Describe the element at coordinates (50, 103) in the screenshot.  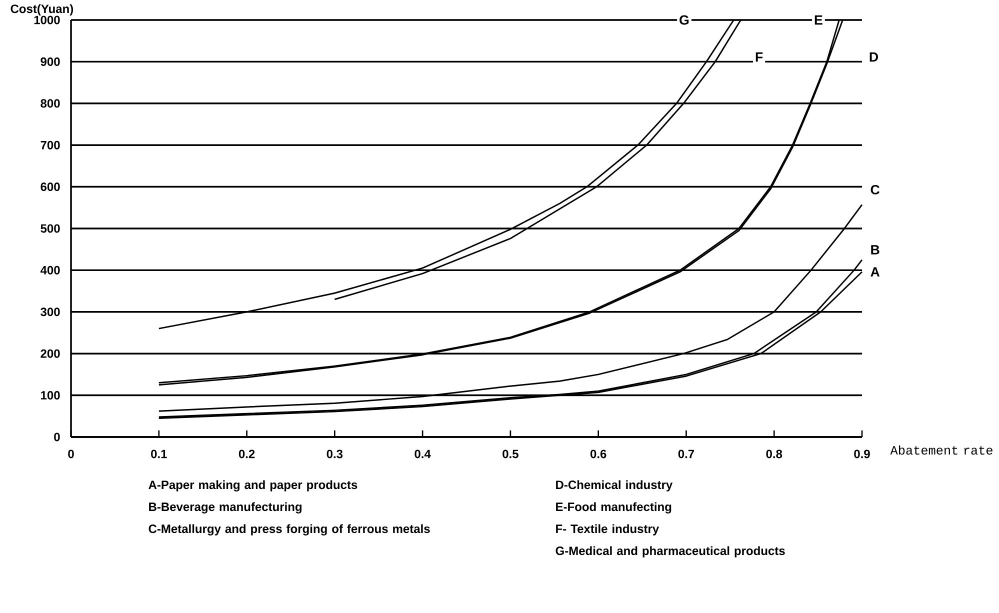
I see `y-tick-label: 800` at that location.